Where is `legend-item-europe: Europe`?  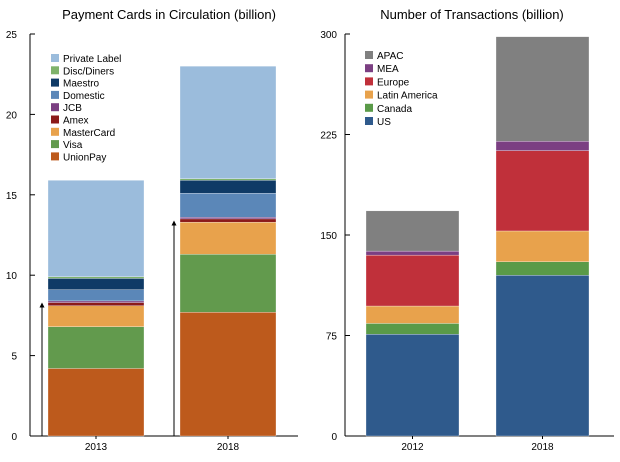
legend-item-europe: Europe is located at coordinates (387, 82).